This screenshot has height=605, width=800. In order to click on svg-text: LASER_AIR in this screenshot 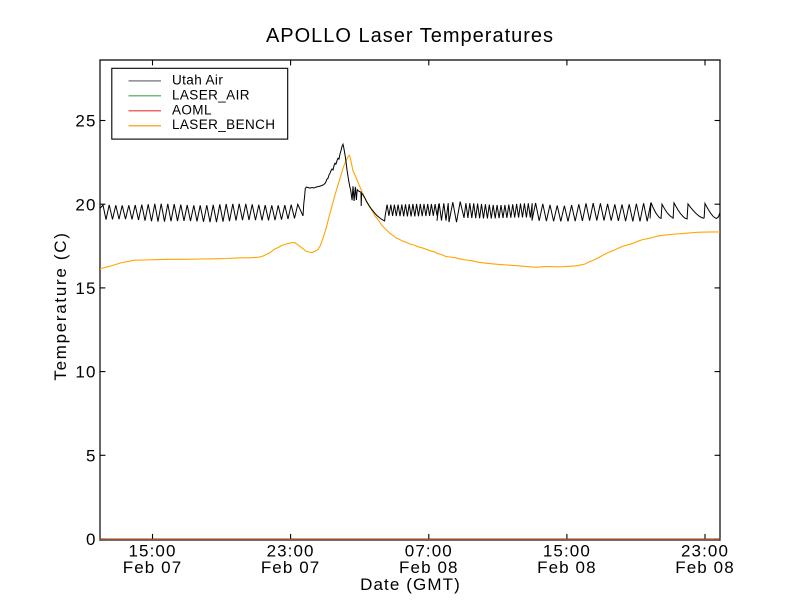, I will do `click(211, 94)`.